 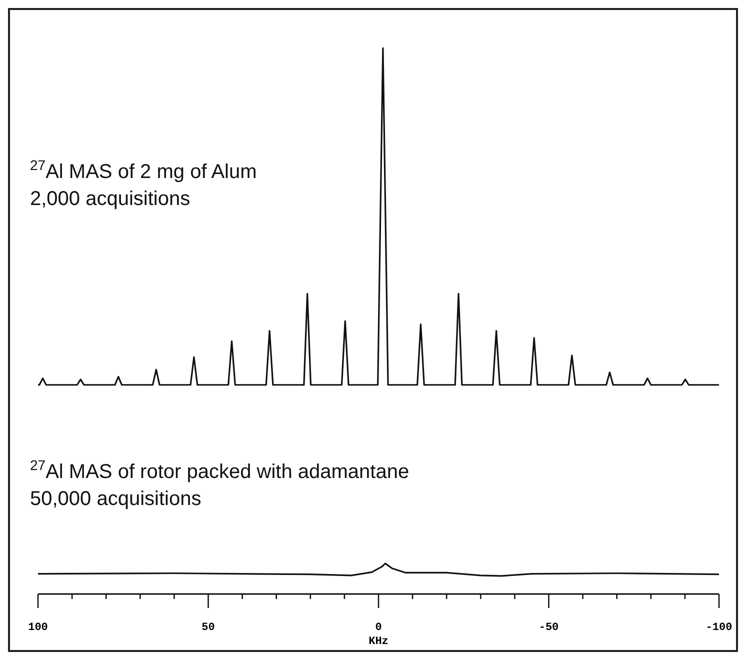 I want to click on x-tick-label: 50, so click(x=208, y=628).